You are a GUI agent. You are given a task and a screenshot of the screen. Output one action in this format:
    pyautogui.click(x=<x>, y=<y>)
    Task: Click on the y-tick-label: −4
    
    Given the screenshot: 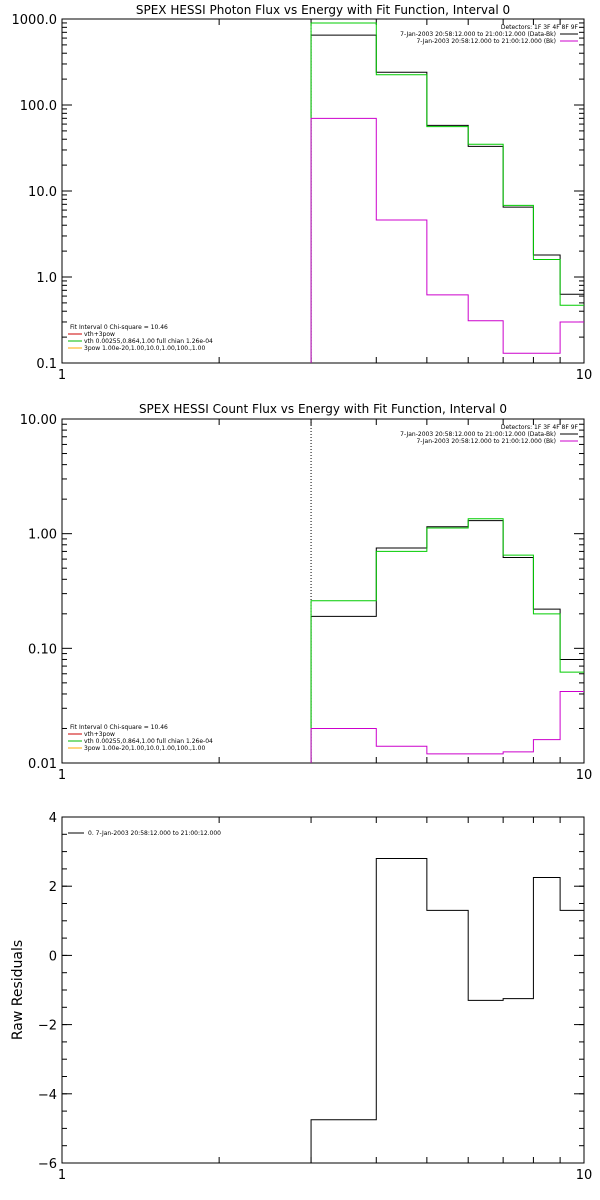 What is the action you would take?
    pyautogui.click(x=47, y=1095)
    